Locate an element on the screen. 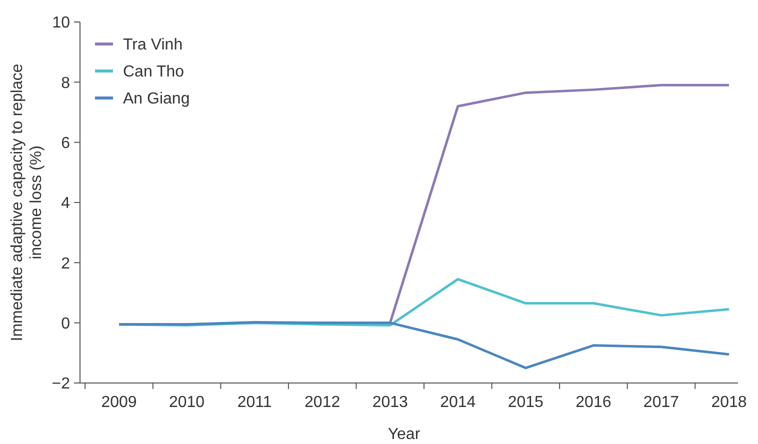  legend-label: Tra Vinh is located at coordinates (153, 45).